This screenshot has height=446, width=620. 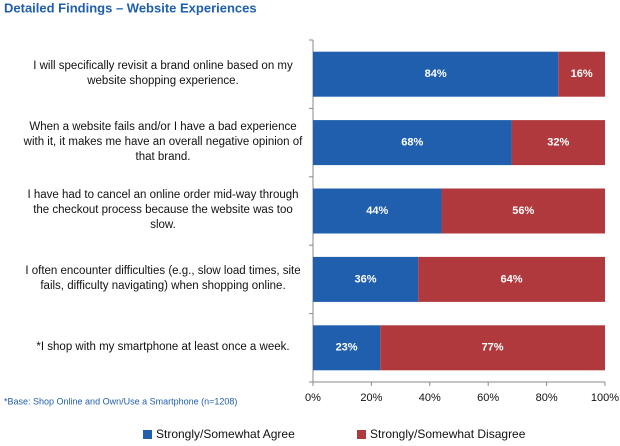 I want to click on legend-label: Strongly/Somewhat Agree, so click(x=225, y=434).